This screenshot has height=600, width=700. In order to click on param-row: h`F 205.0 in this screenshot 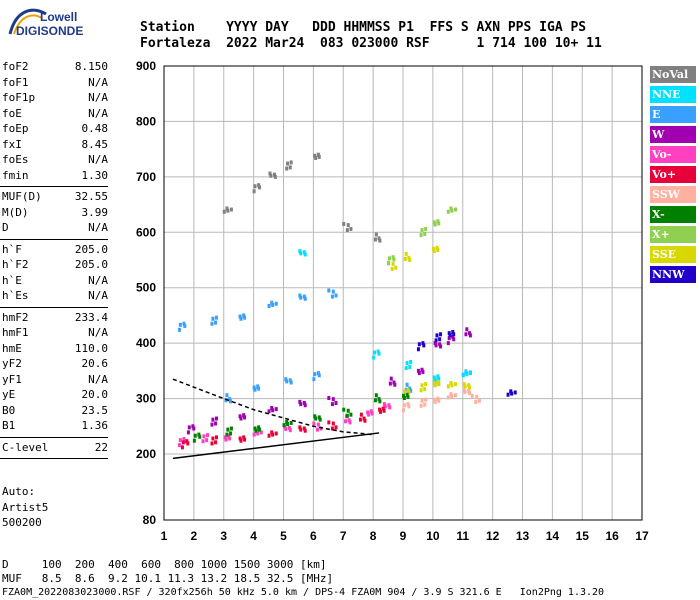, I will do `click(55, 251)`.